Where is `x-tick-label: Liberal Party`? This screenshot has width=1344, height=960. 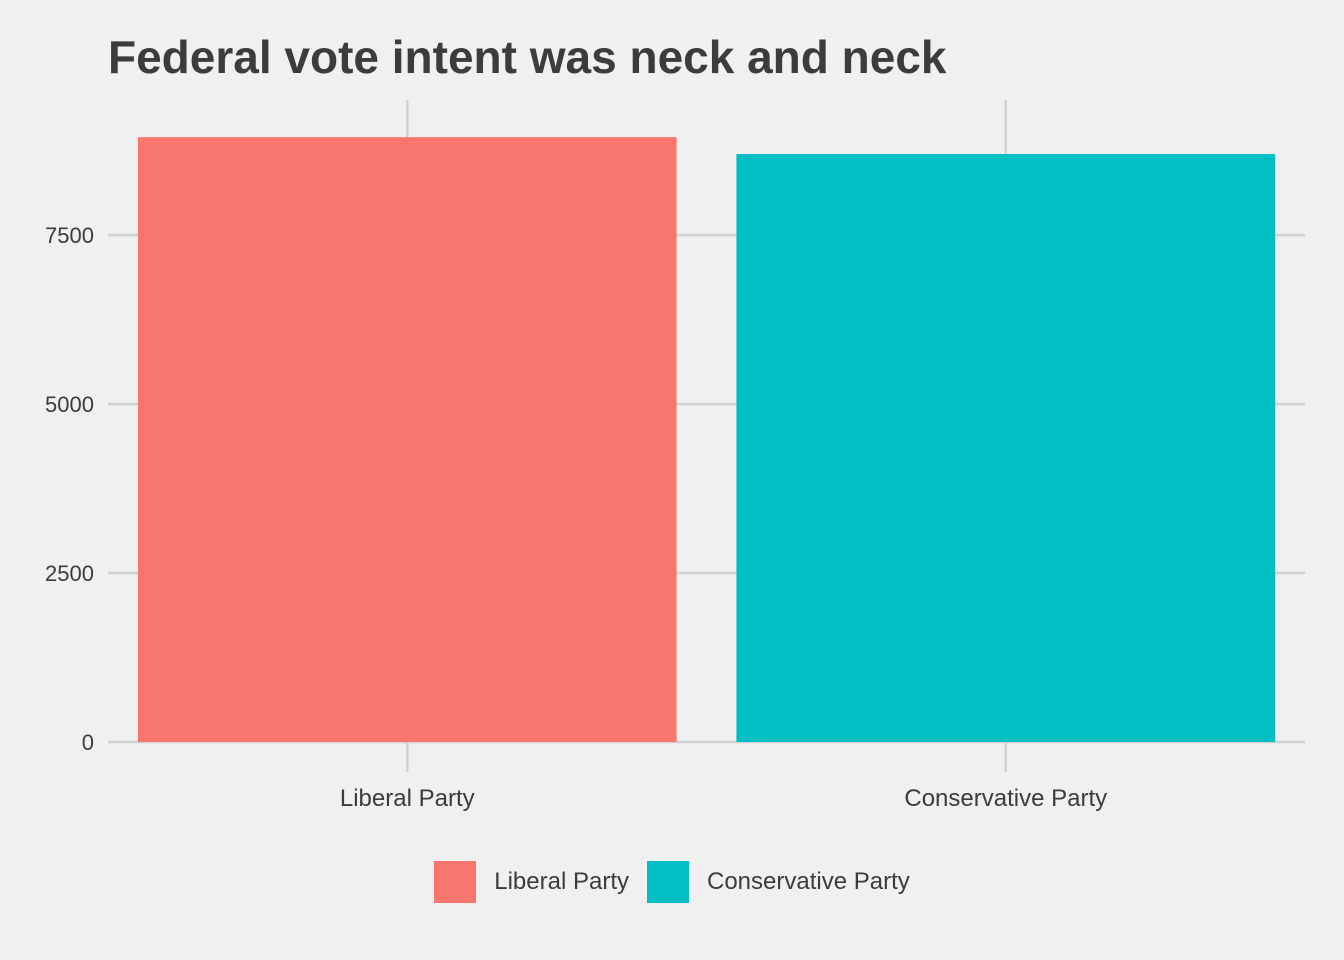 x-tick-label: Liberal Party is located at coordinates (407, 798).